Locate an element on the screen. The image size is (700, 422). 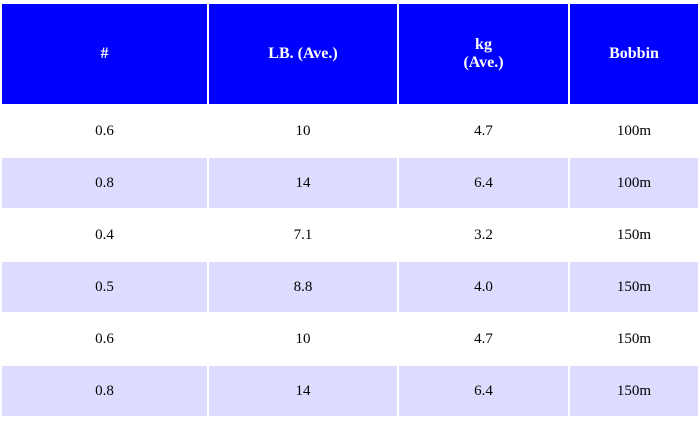
header-lb-ave: LB. (Ave.) is located at coordinates (303, 54).